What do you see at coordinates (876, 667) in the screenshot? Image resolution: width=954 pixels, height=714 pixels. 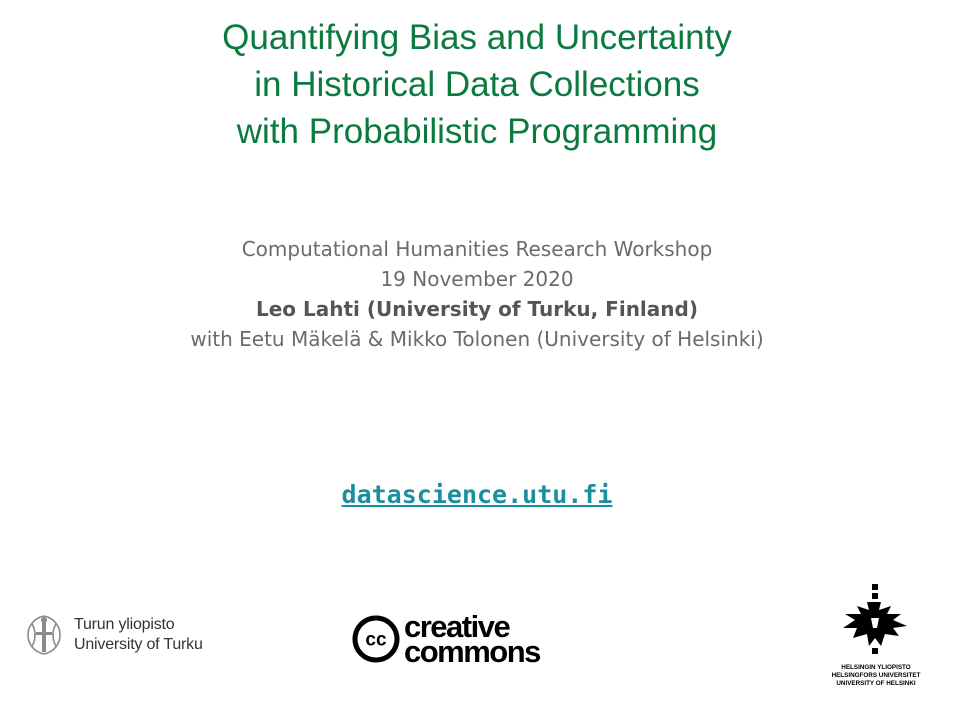 I see `helsinki-name-fi: HELSINGIN YLIOPISTO` at bounding box center [876, 667].